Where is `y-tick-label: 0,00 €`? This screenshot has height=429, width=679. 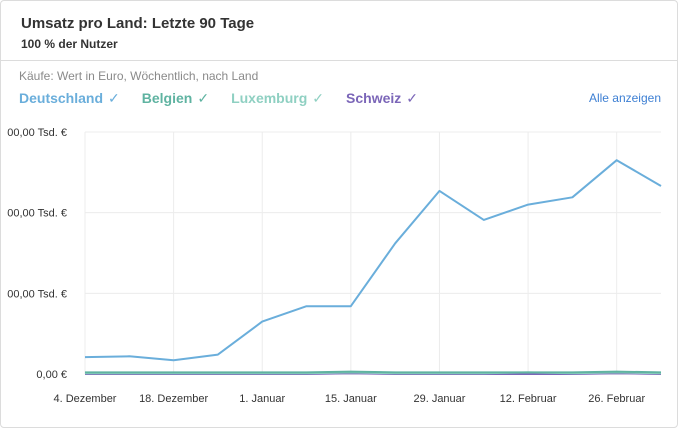
y-tick-label: 0,00 € is located at coordinates (51, 375).